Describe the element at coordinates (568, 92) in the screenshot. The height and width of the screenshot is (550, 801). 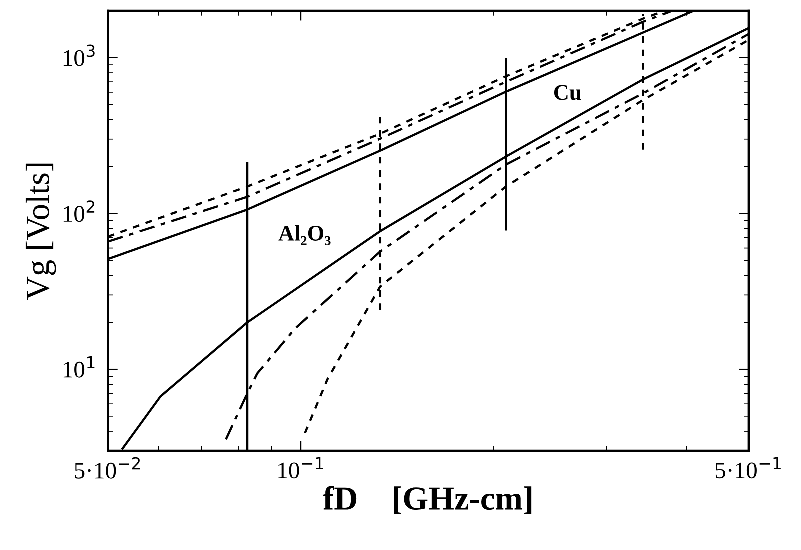
I see `annotation: Cu` at that location.